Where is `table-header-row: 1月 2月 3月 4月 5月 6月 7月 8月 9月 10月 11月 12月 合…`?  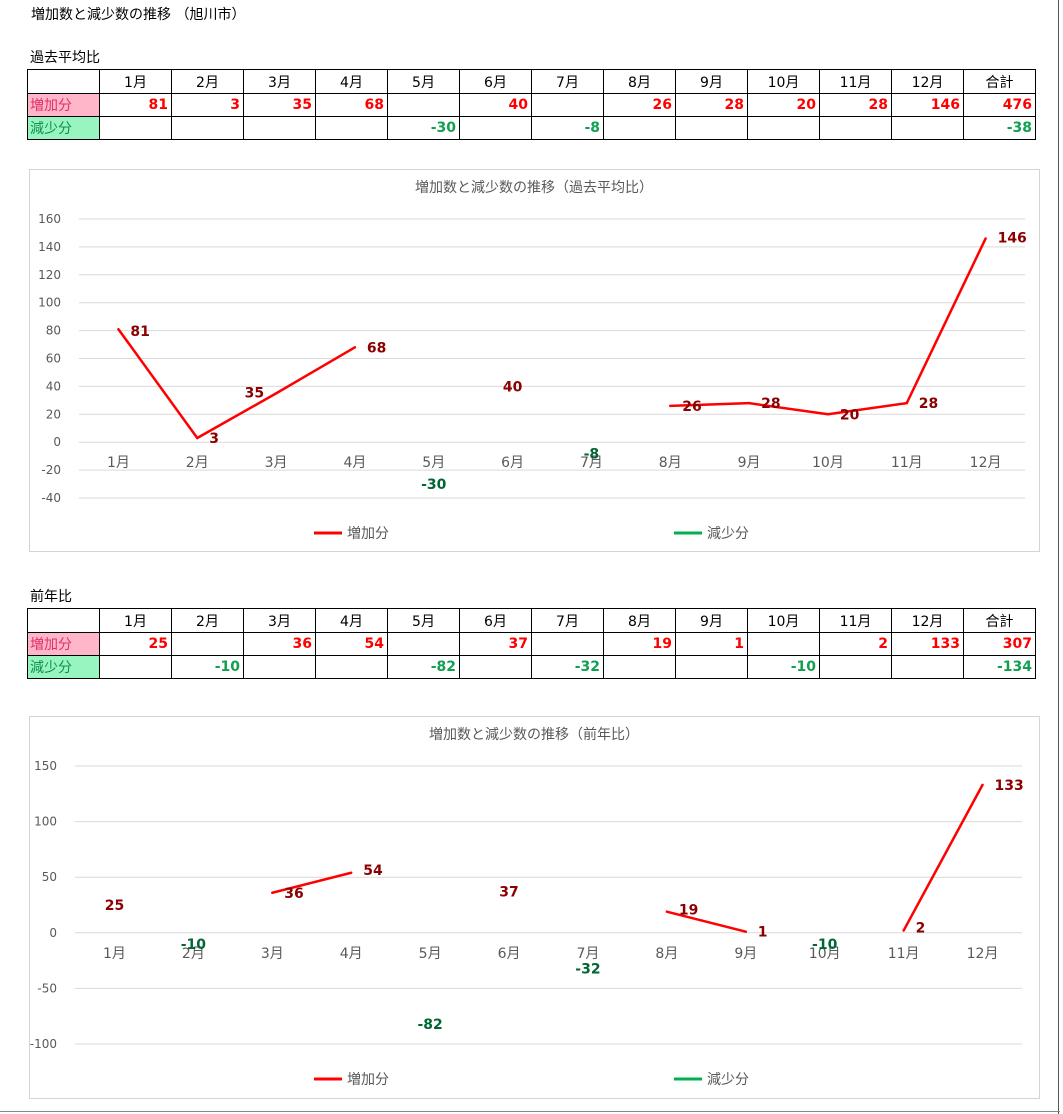 table-header-row: 1月 2月 3月 4月 5月 6月 7月 8月 9月 10月 11月 12月 合… is located at coordinates (531, 81).